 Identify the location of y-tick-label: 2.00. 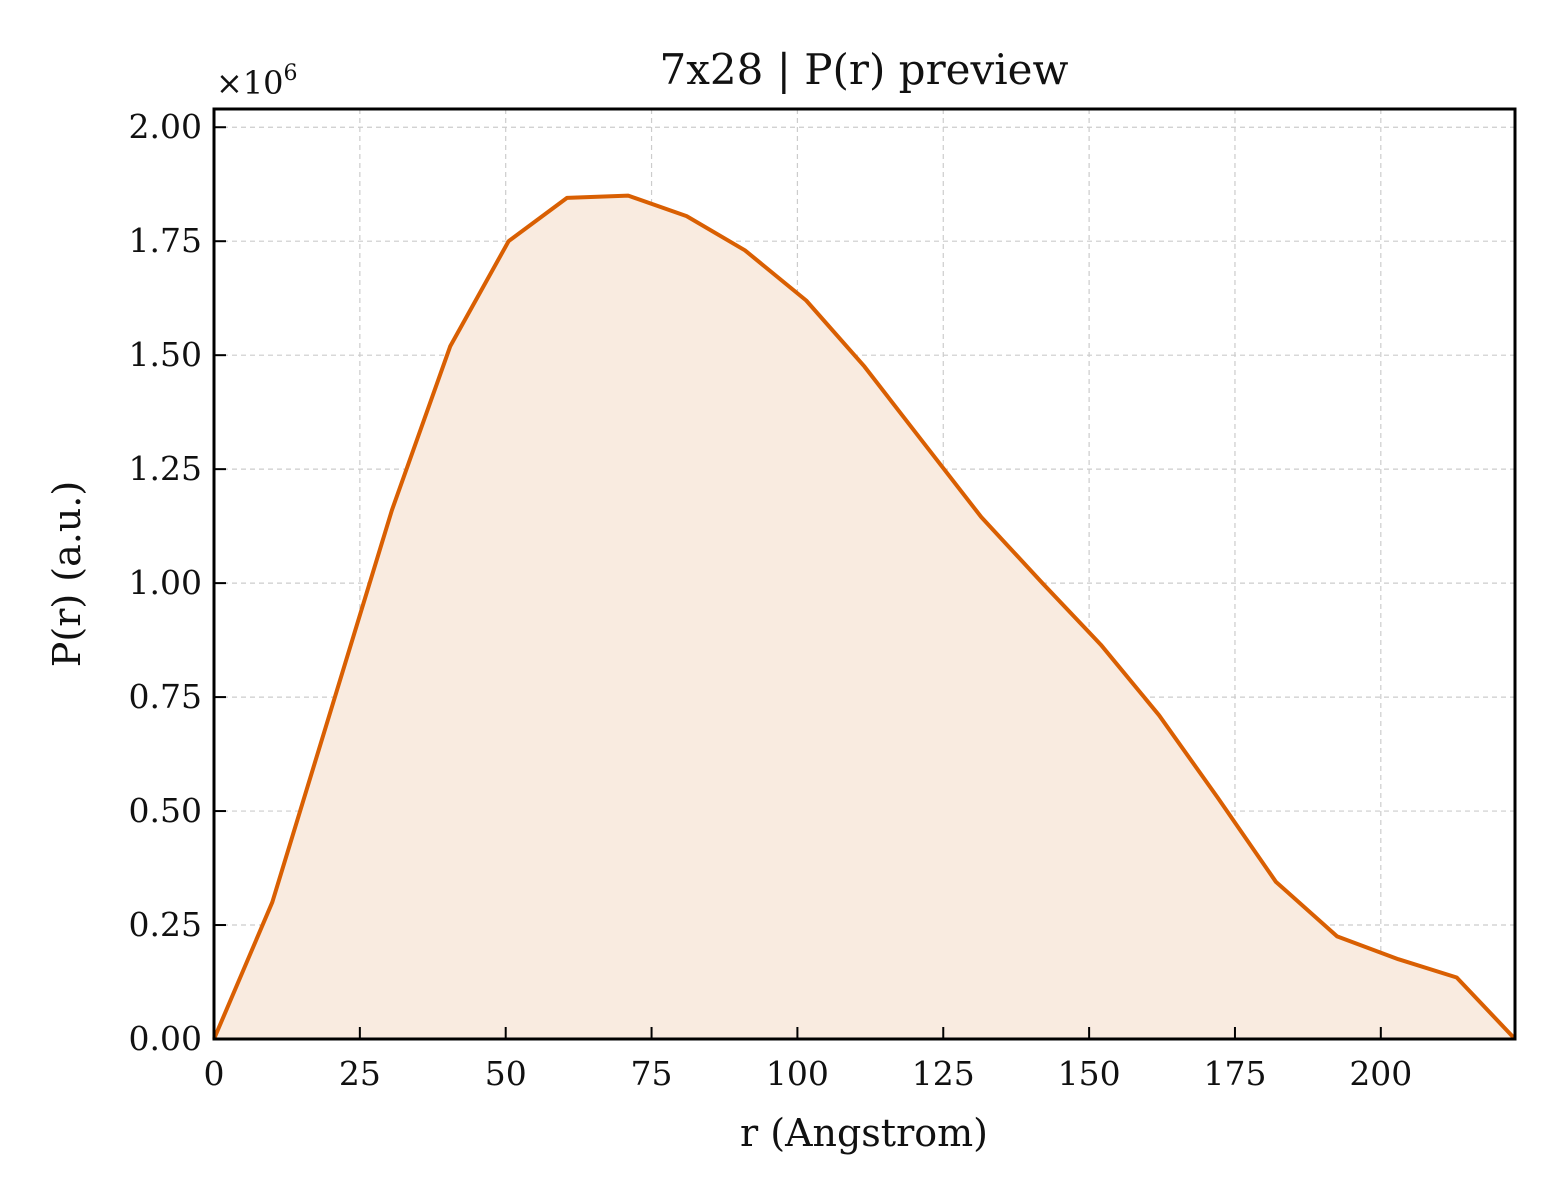
(165, 126).